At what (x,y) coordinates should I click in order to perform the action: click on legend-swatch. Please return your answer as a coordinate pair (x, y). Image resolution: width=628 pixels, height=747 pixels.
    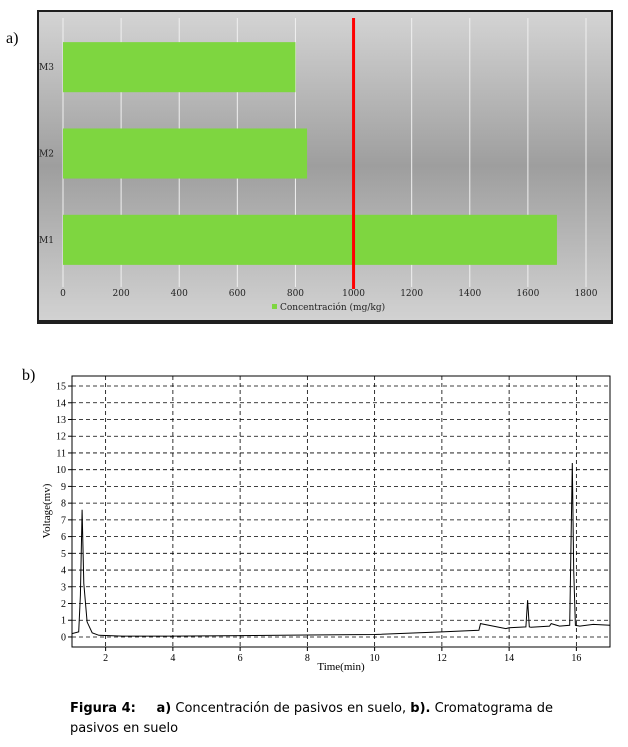
    Looking at the image, I should click on (274, 306).